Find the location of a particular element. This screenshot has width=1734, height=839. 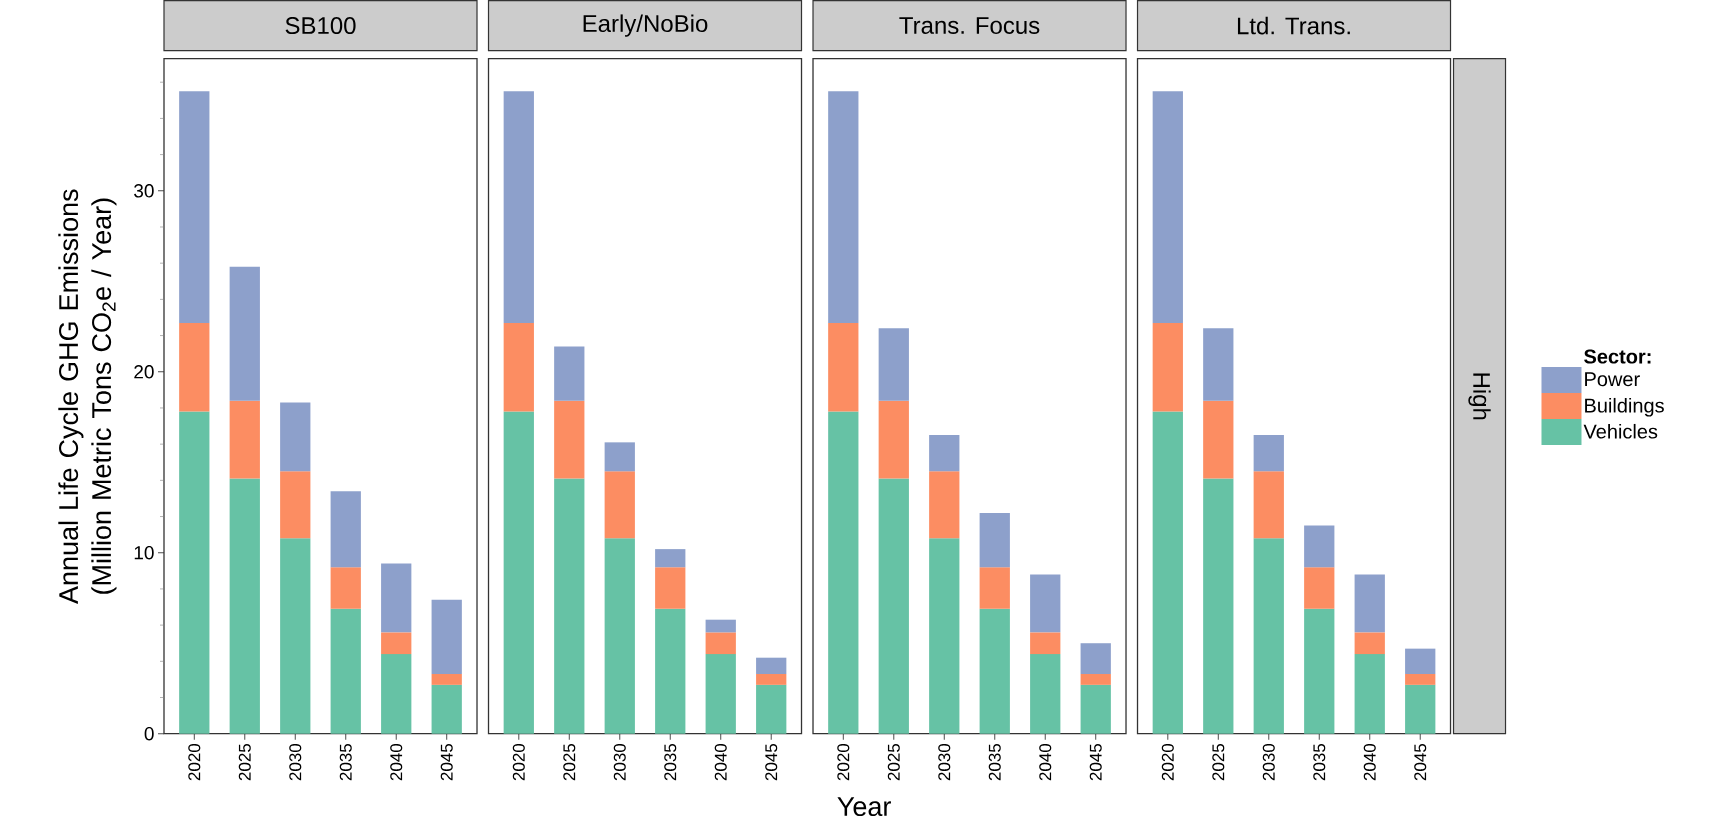

chart-title: Ltd. Trans. is located at coordinates (1293, 25).